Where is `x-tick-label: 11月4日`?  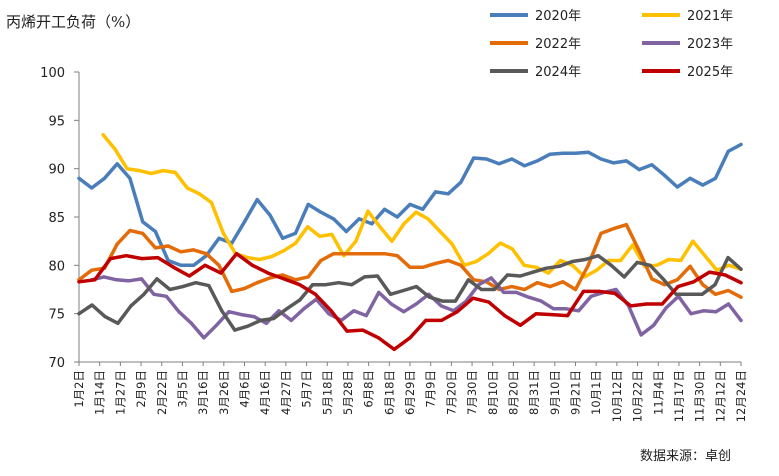
x-tick-label: 11月4日 is located at coordinates (658, 392).